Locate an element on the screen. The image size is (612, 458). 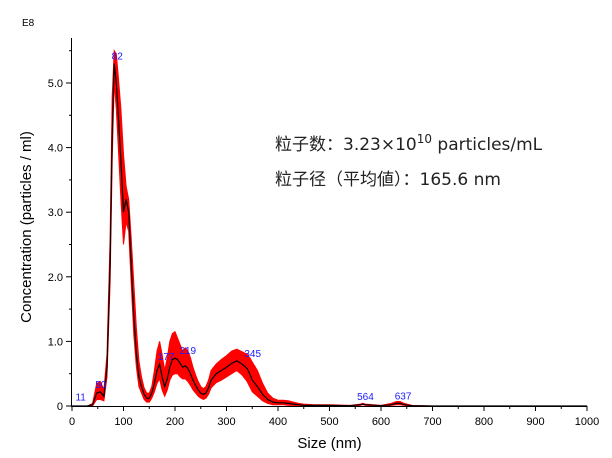
peak-label: 637 is located at coordinates (403, 396).